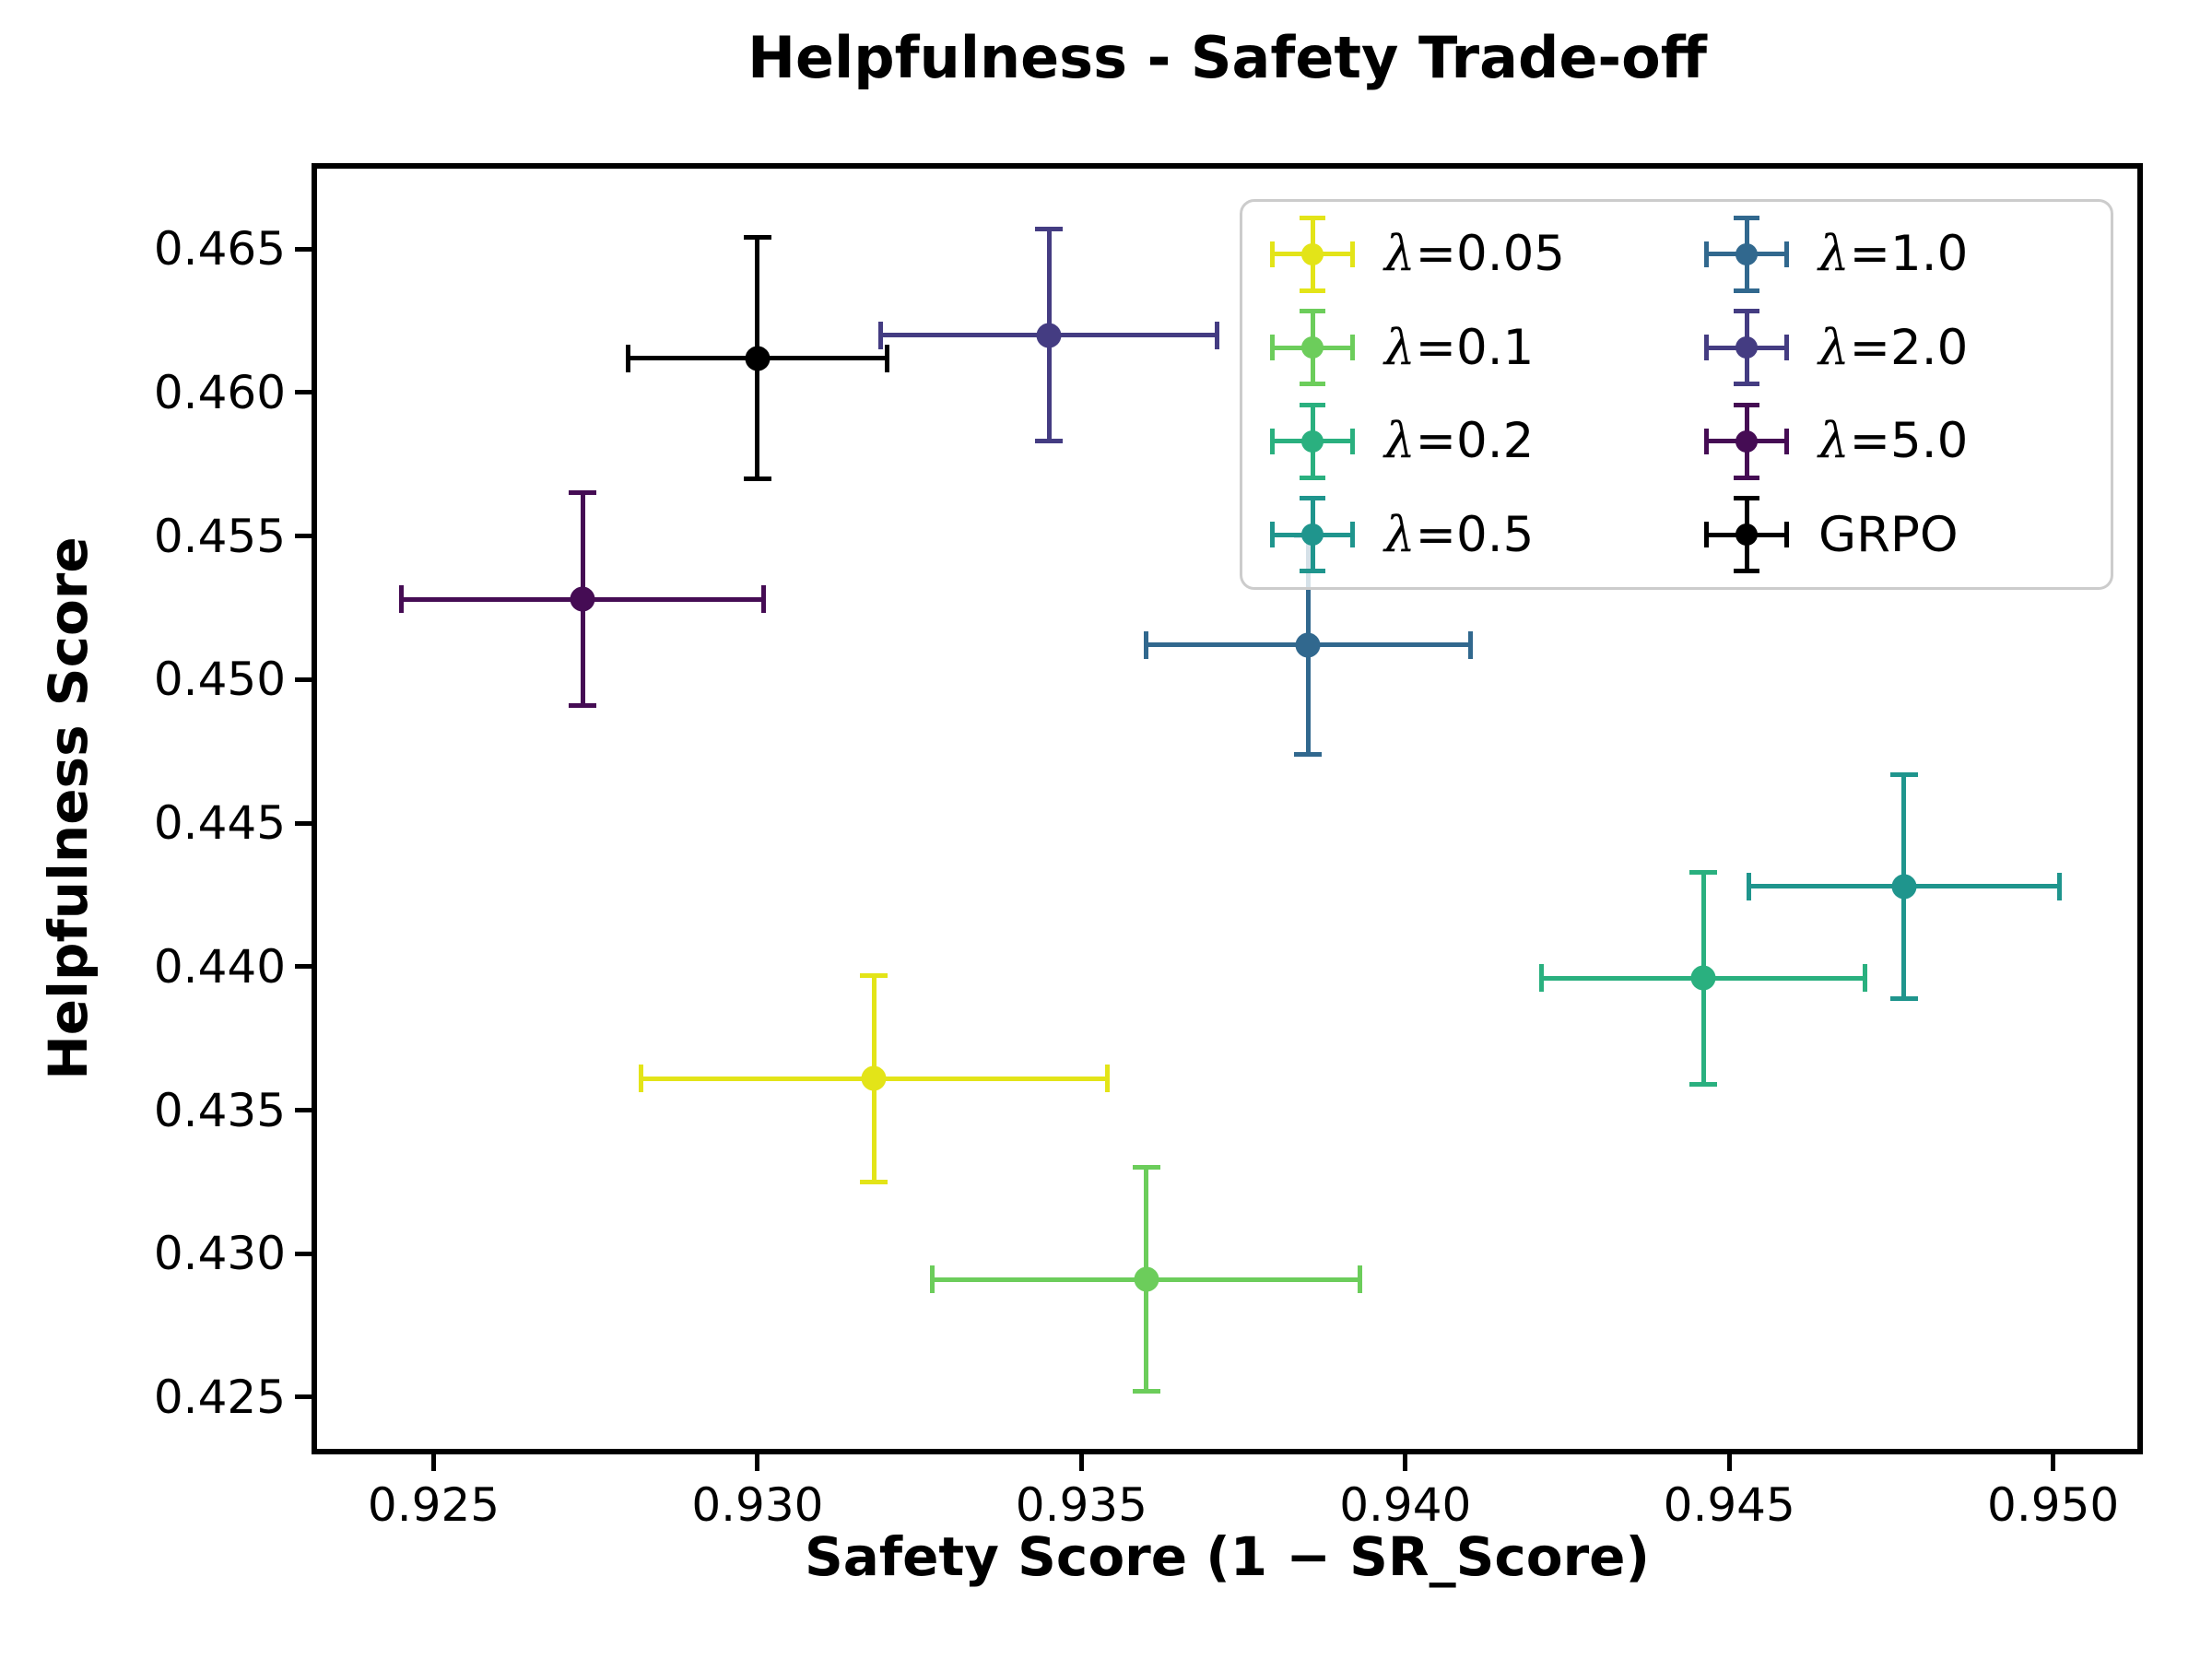  I want to click on y-tick-label-0.450: 0.450, so click(219, 680).